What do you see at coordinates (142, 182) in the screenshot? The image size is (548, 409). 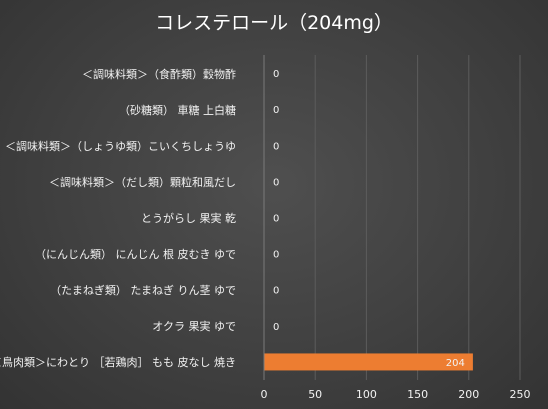 I see `category-label: ＜調味料類＞（だし類）顆粒和風だし` at bounding box center [142, 182].